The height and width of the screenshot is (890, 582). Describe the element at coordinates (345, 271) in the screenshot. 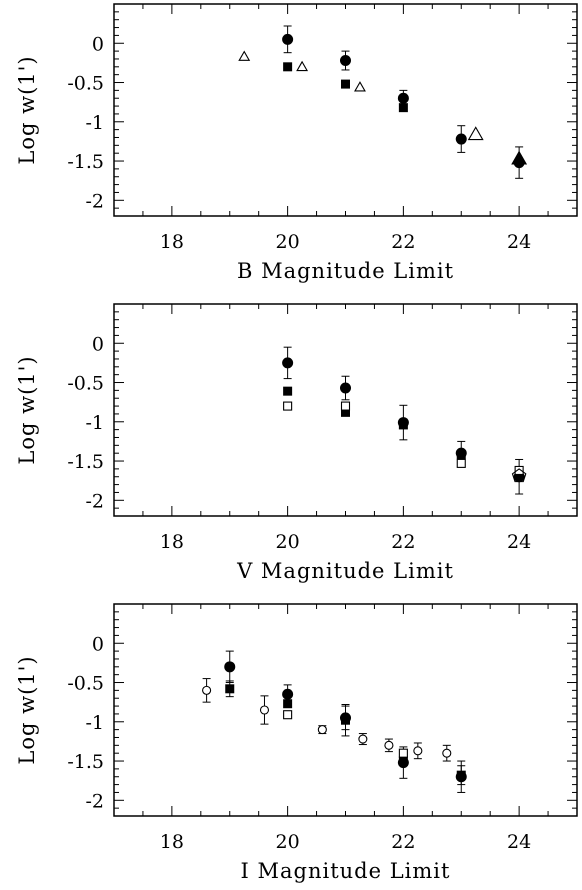

I see `x-axis-title: B Magnitude Limit` at that location.